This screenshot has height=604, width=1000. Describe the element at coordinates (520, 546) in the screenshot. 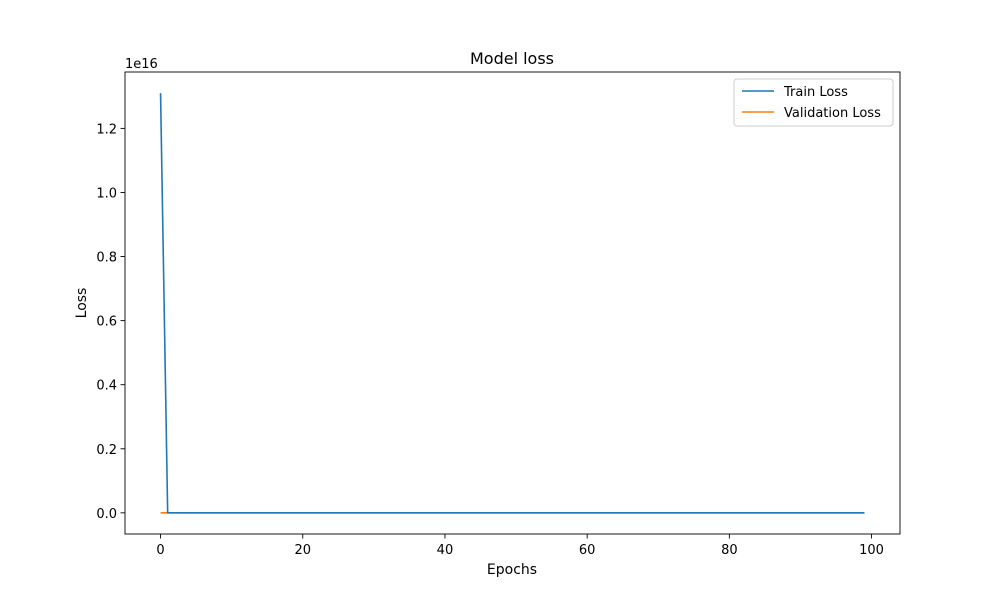

I see `x-axis-ticks: 0 20 40 60 80 100` at that location.